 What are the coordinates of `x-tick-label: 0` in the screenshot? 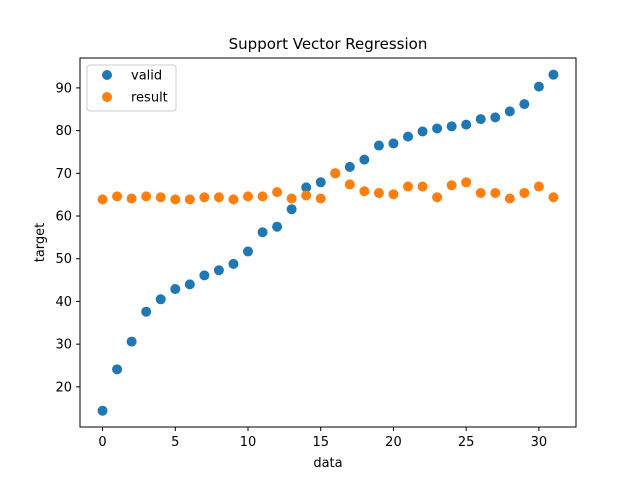 It's located at (102, 442).